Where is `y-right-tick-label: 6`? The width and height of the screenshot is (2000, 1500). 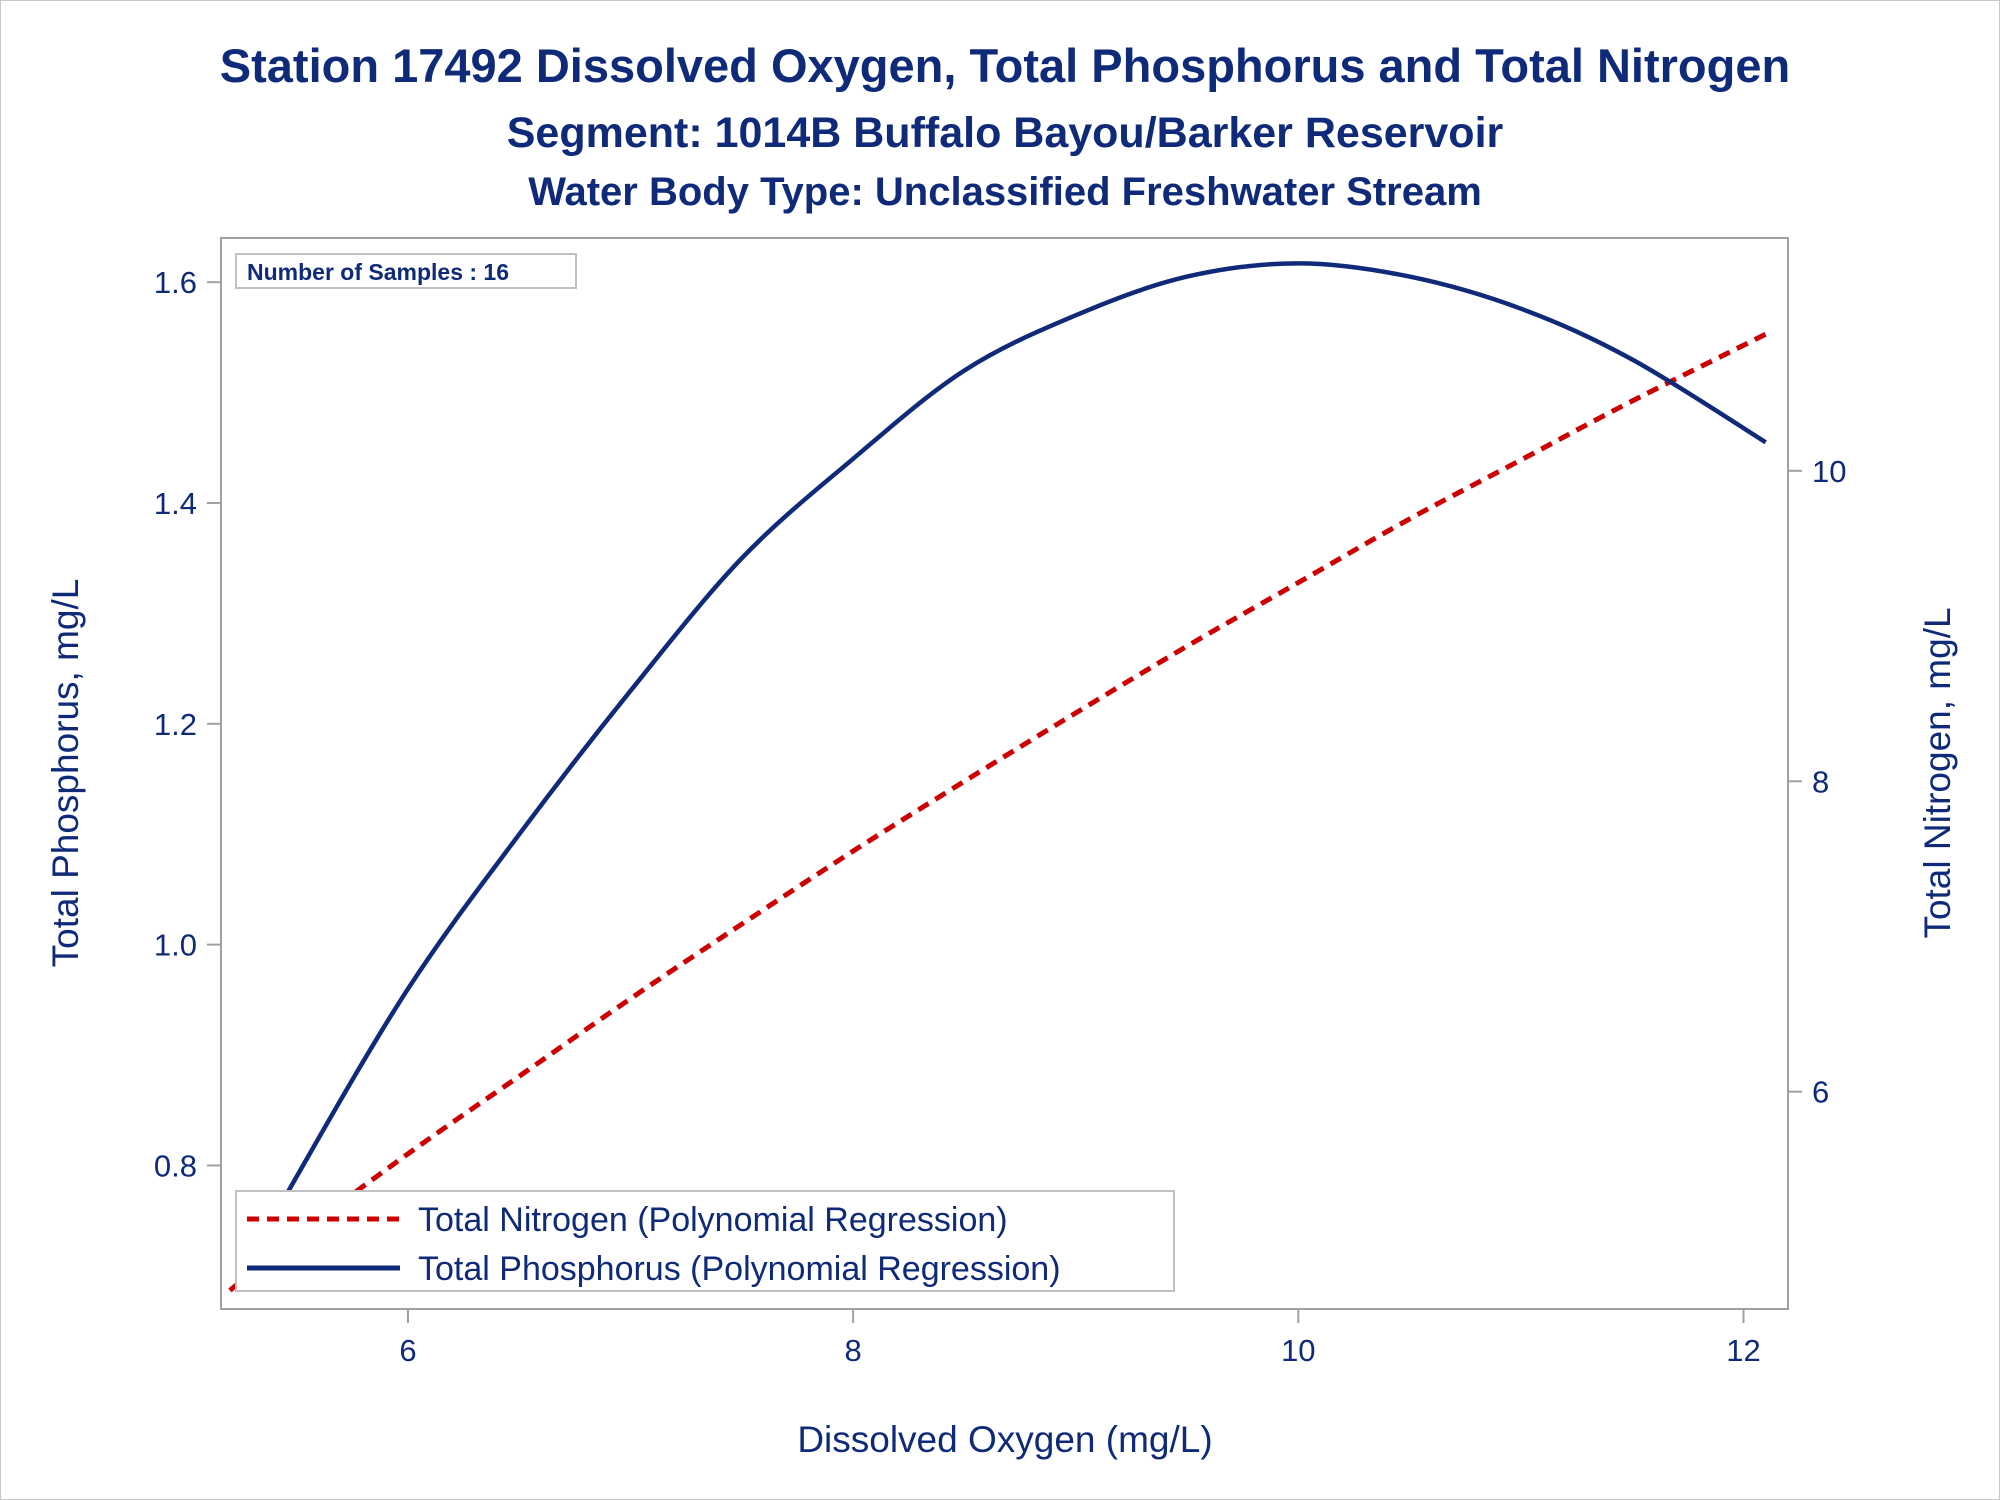 y-right-tick-label: 6 is located at coordinates (1820, 1092).